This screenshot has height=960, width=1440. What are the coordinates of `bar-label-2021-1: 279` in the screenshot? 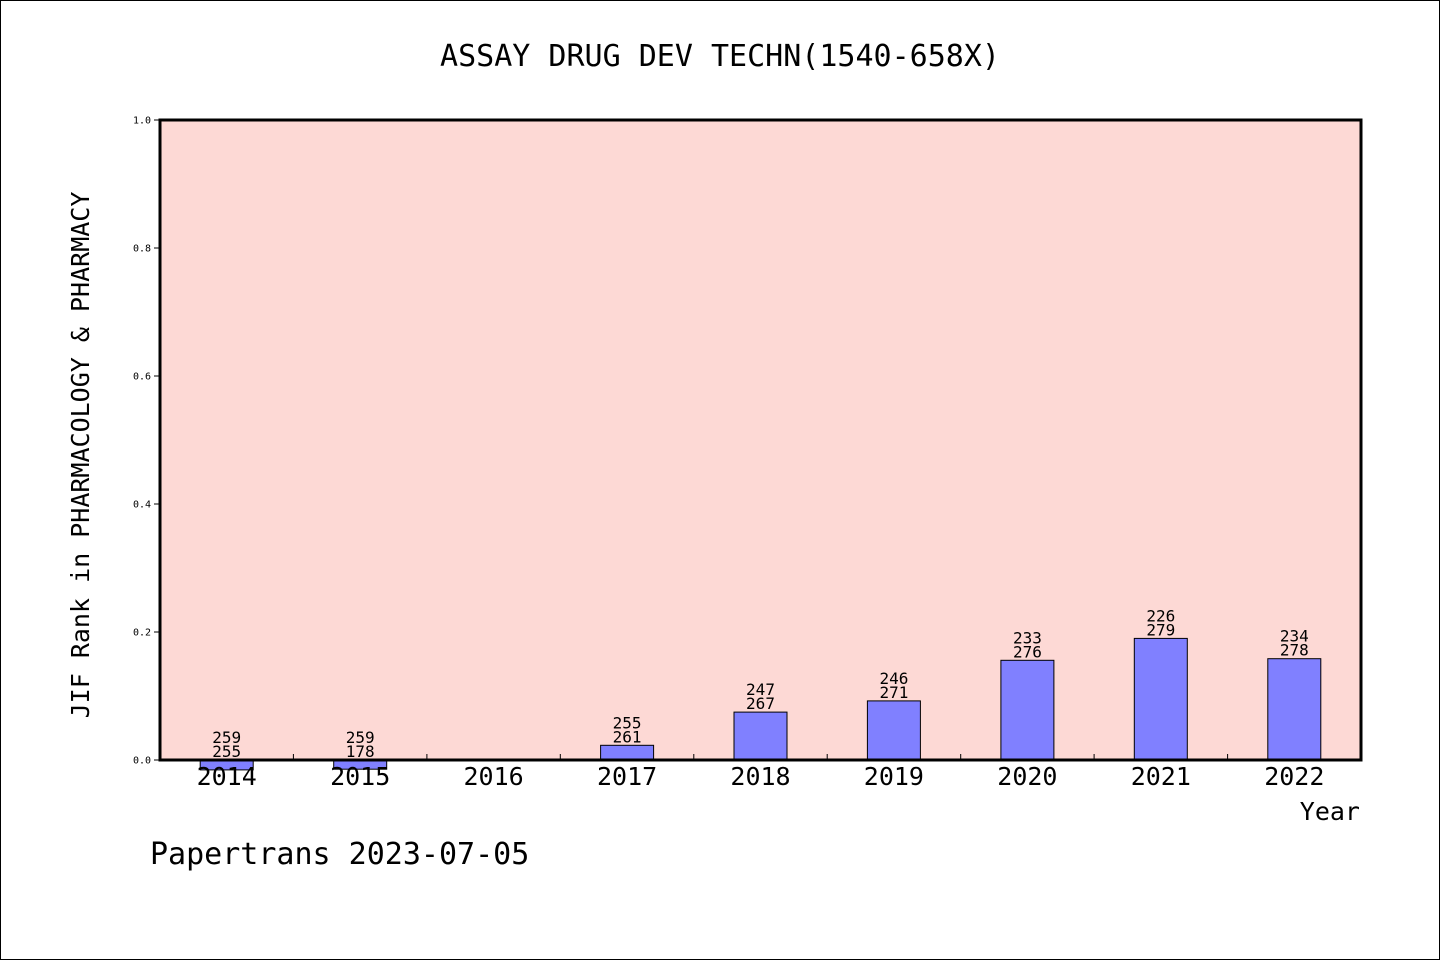 It's located at (1160, 629).